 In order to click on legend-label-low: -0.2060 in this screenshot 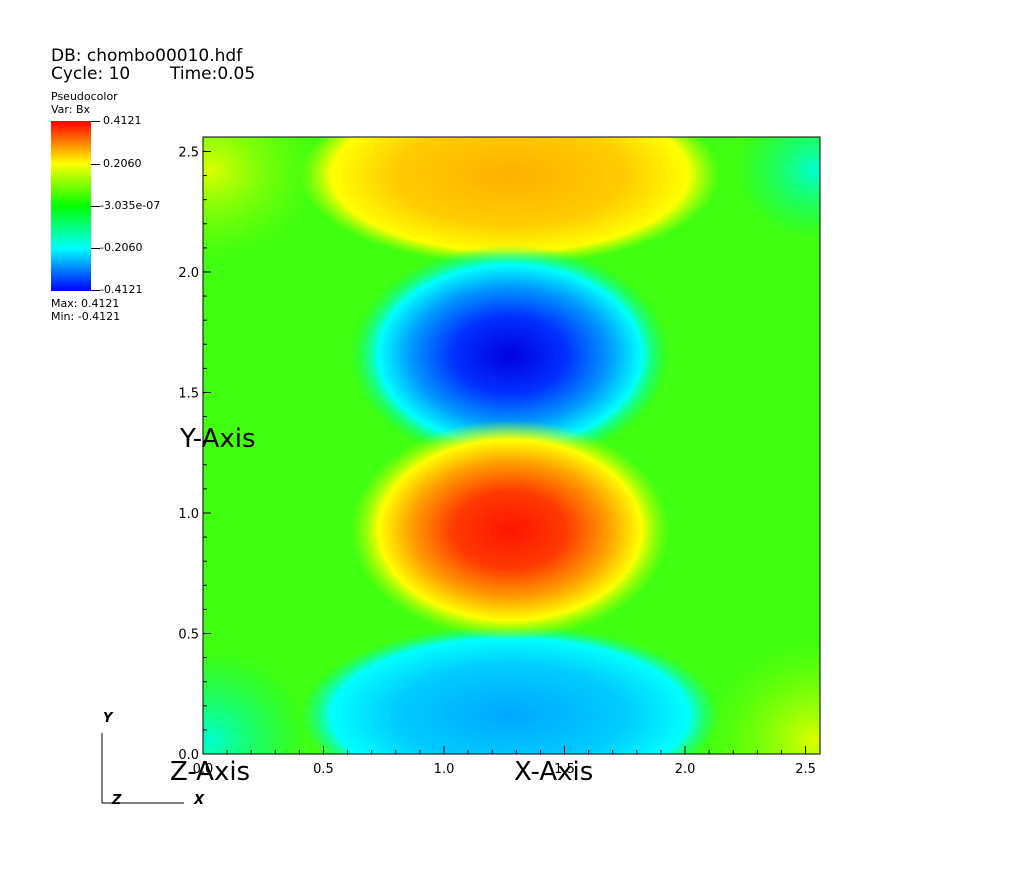, I will do `click(121, 247)`.